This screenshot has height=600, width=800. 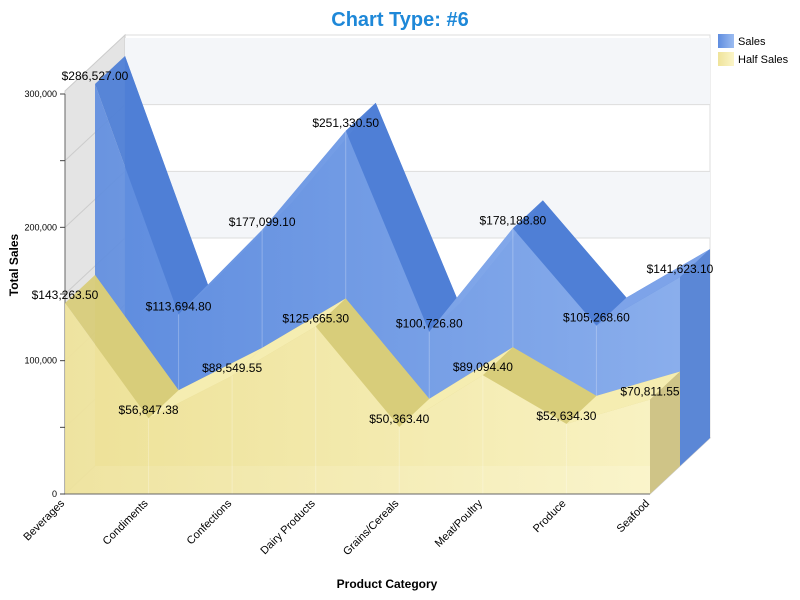 What do you see at coordinates (40, 227) in the screenshot?
I see `y-tick-label: 200,000` at bounding box center [40, 227].